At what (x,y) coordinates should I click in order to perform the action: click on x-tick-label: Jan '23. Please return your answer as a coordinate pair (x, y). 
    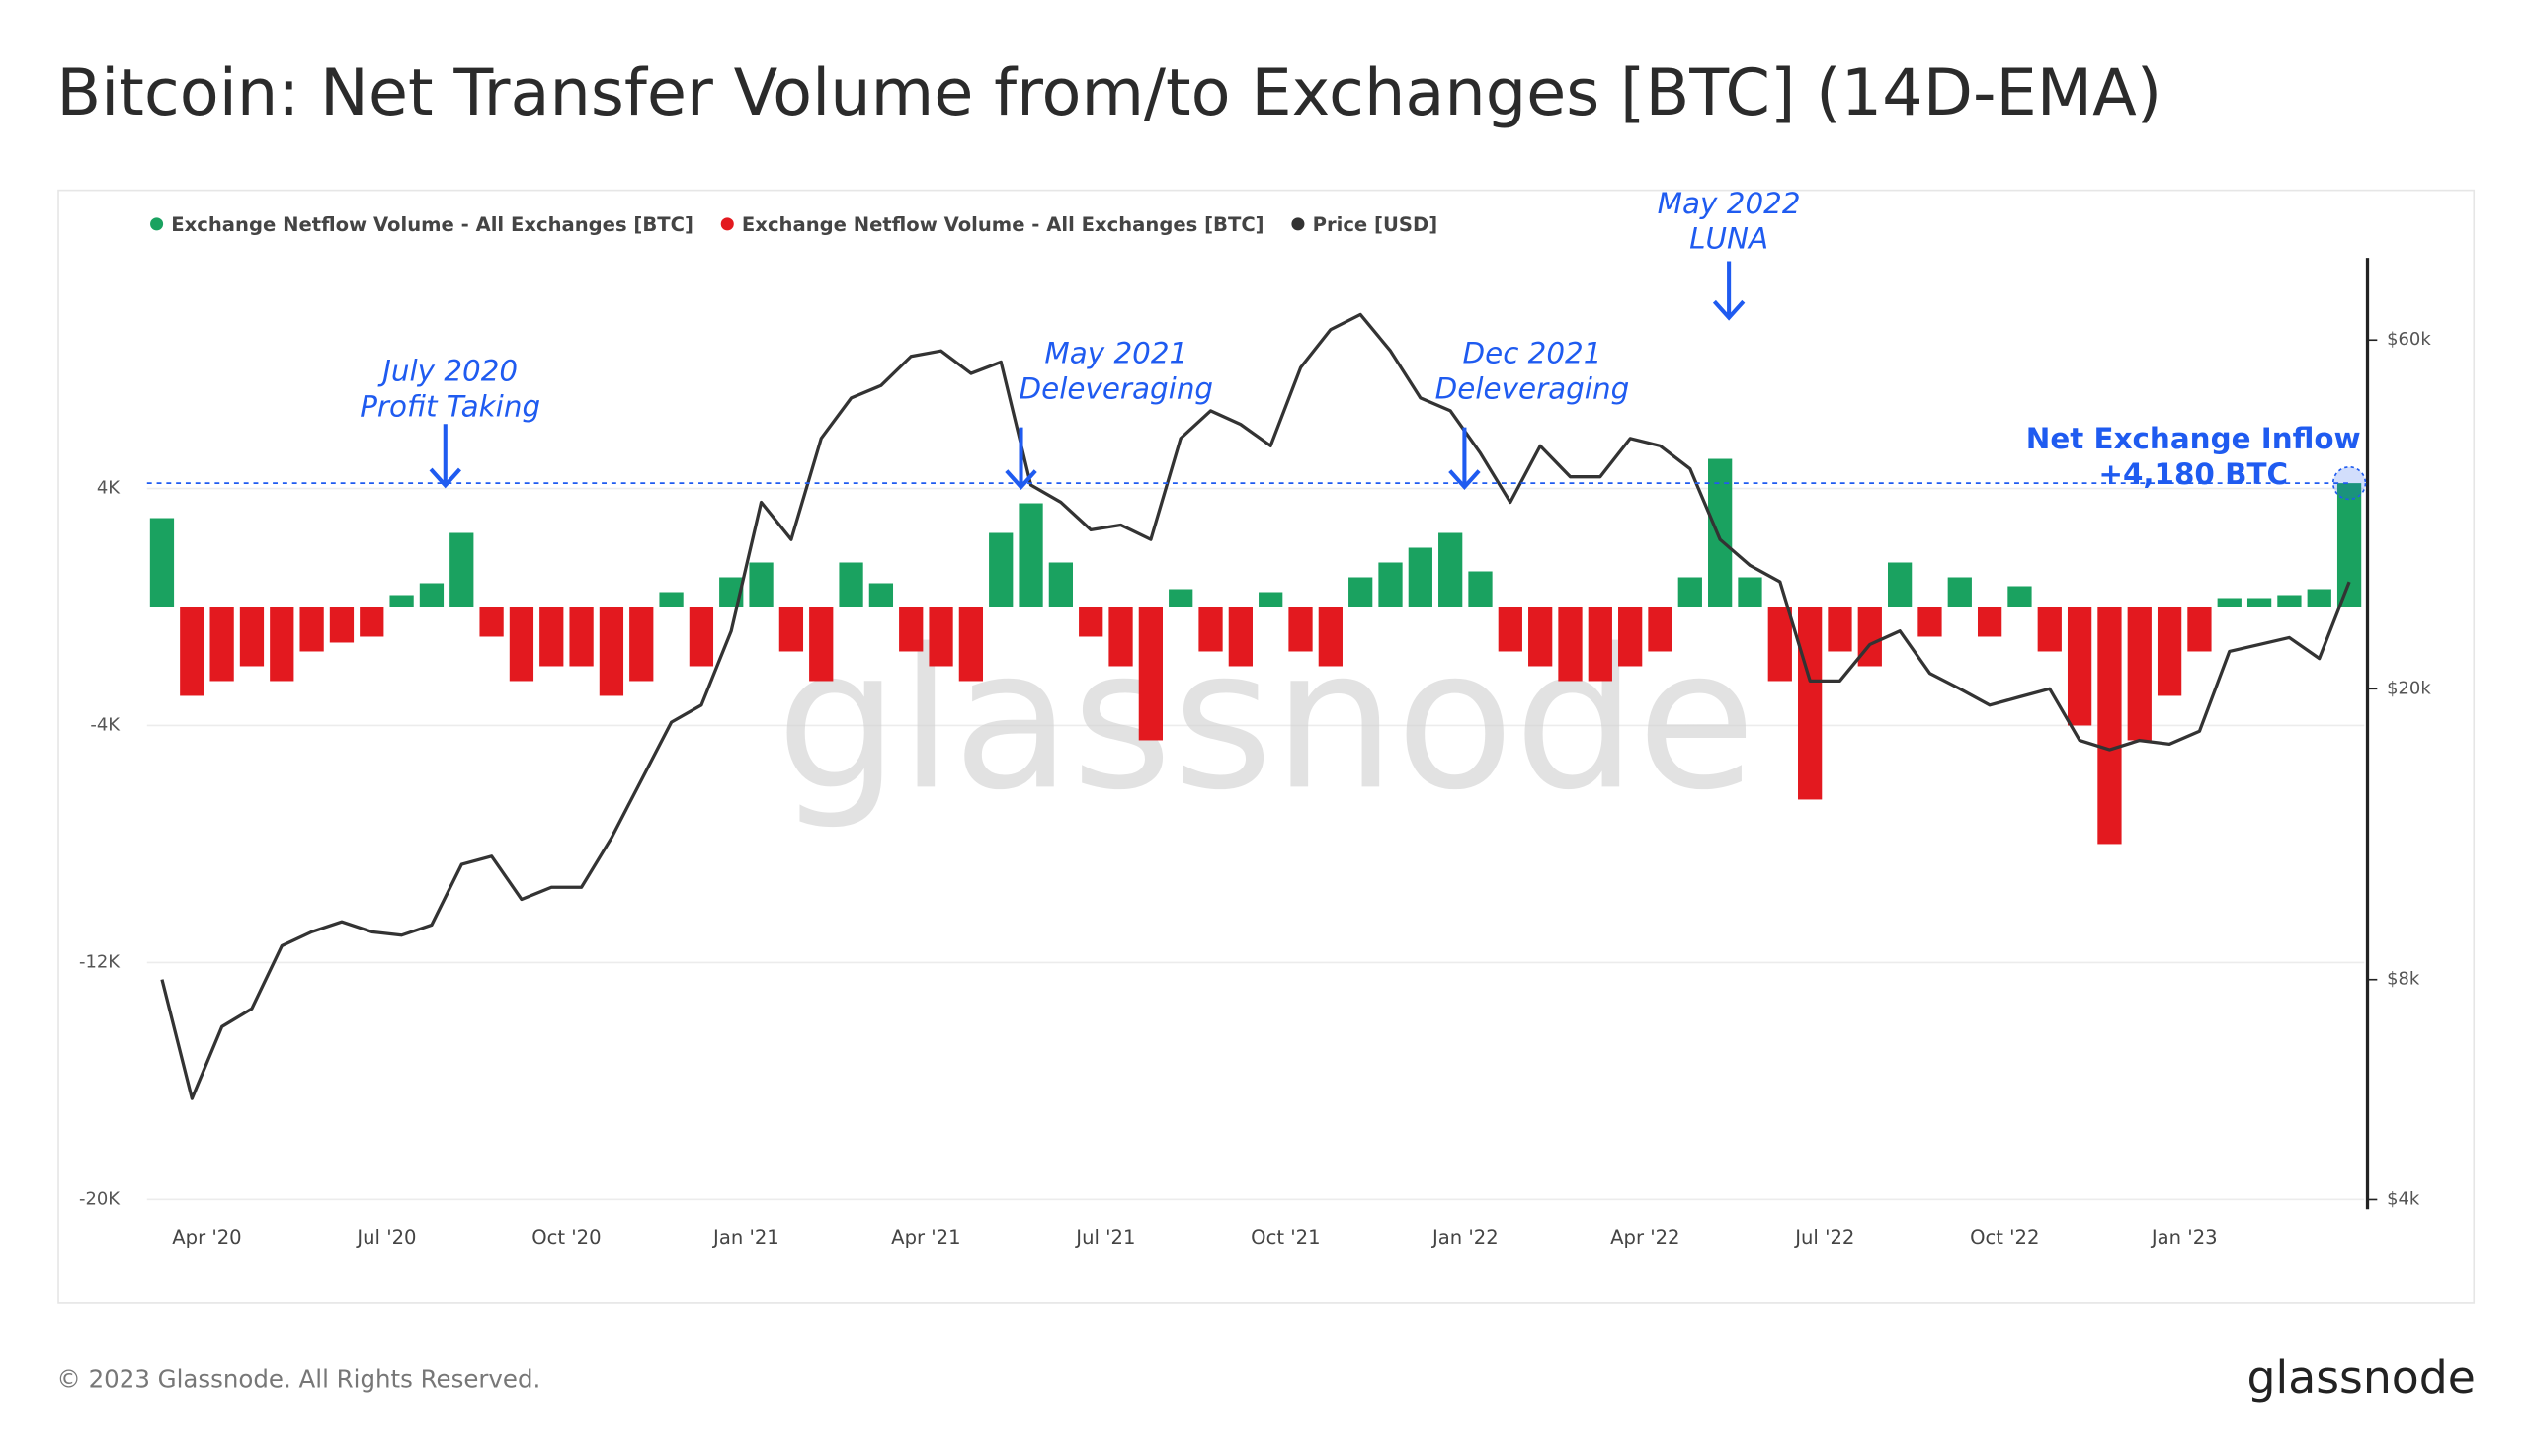
    Looking at the image, I should click on (2184, 1237).